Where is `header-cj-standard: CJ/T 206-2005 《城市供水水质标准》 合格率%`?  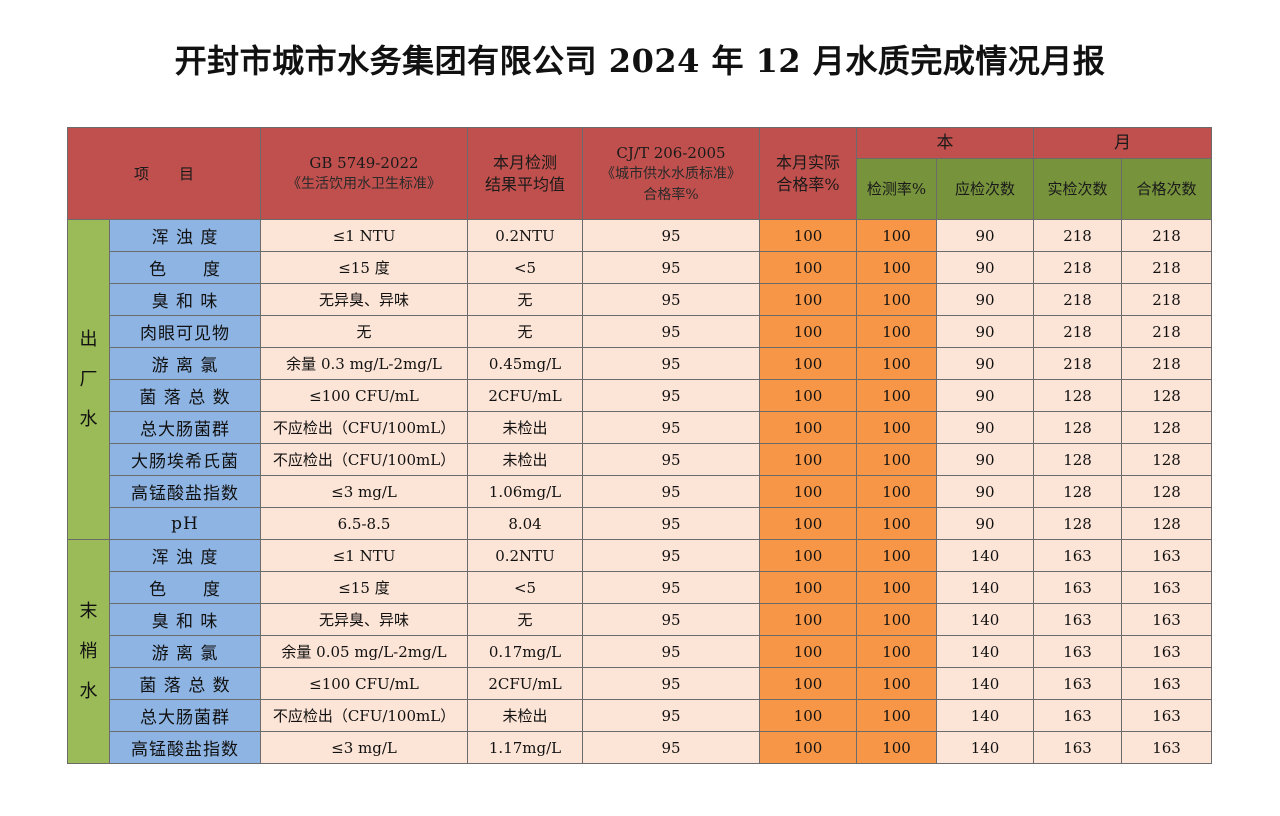 header-cj-standard: CJ/T 206-2005 《城市供水水质标准》 合格率% is located at coordinates (671, 173).